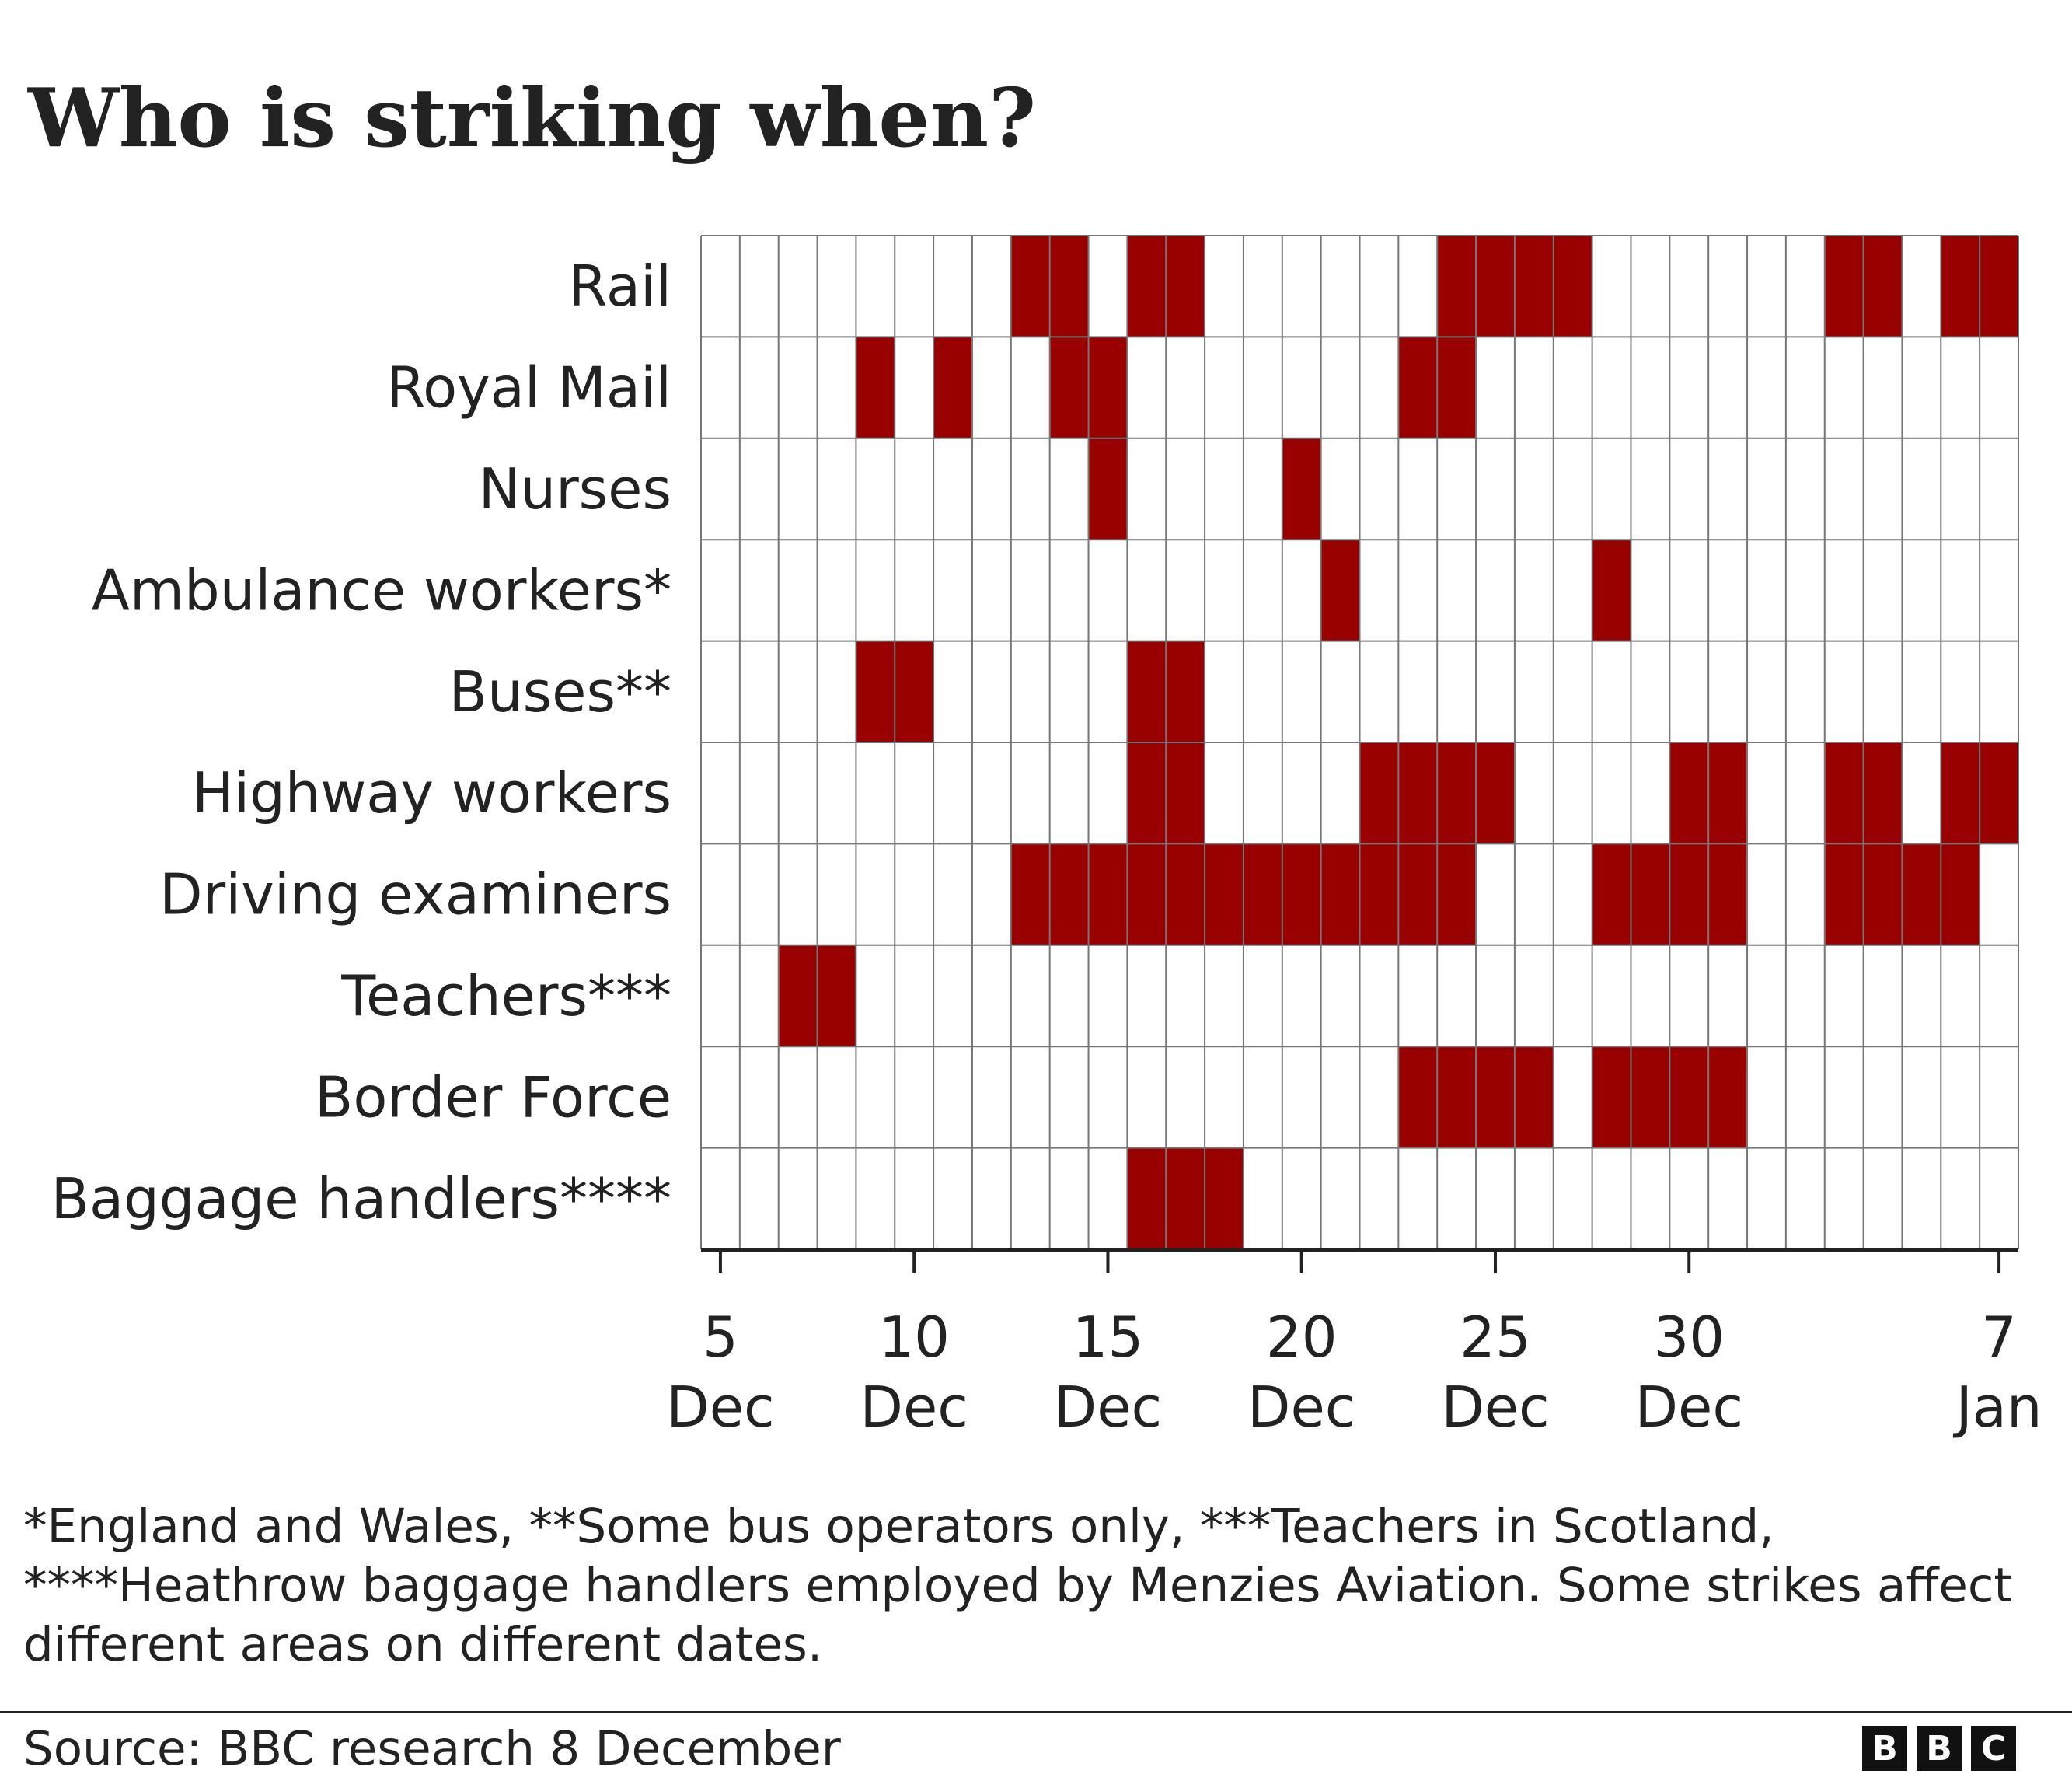  Describe the element at coordinates (1534, 286) in the screenshot. I see `strike-cell-rail-26-dec` at that location.